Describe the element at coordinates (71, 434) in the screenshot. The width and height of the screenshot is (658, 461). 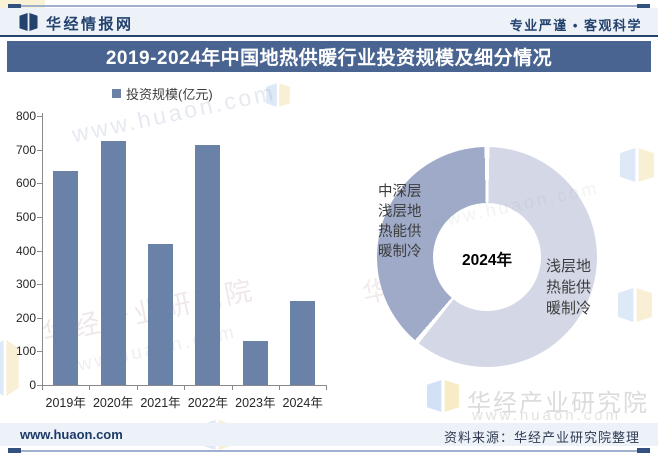
I see `footer-site-url: www.huaon.com` at that location.